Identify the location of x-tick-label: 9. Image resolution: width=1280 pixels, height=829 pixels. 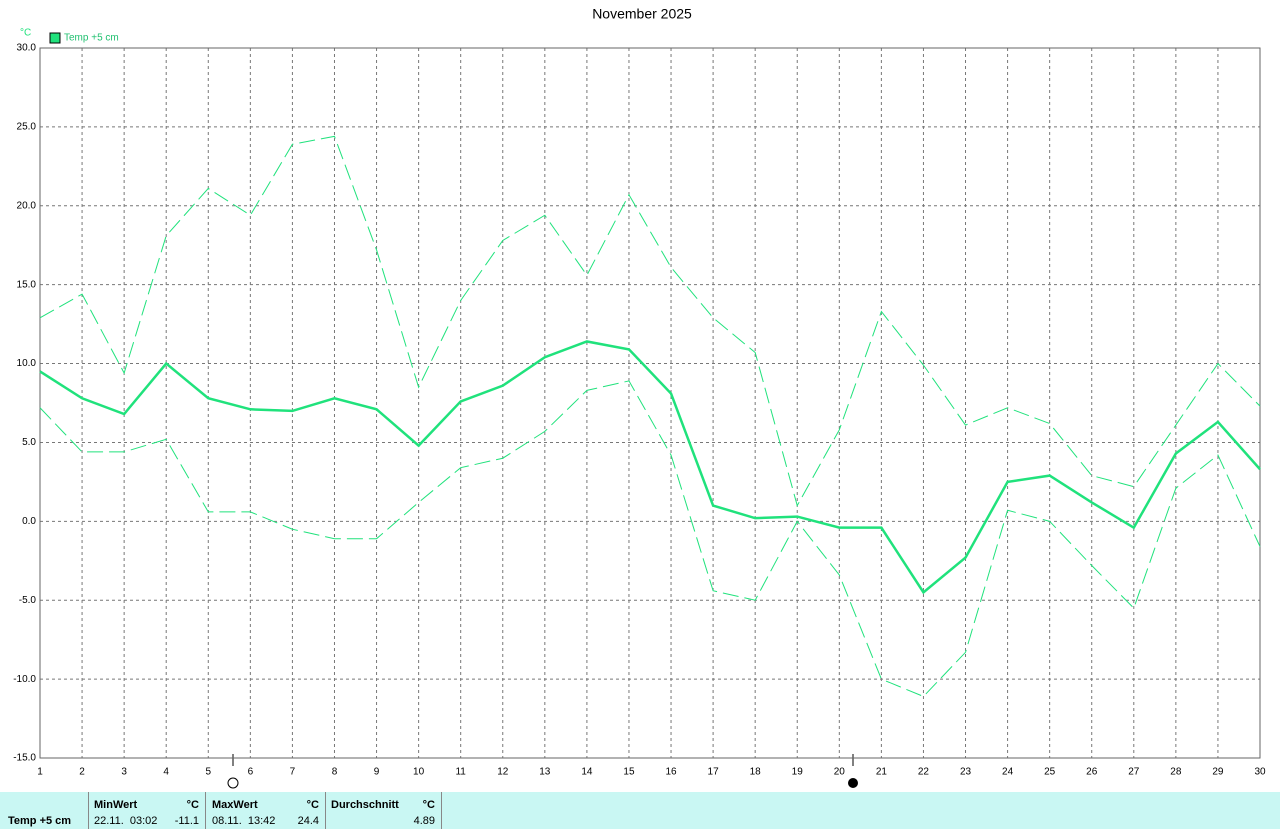
(377, 772).